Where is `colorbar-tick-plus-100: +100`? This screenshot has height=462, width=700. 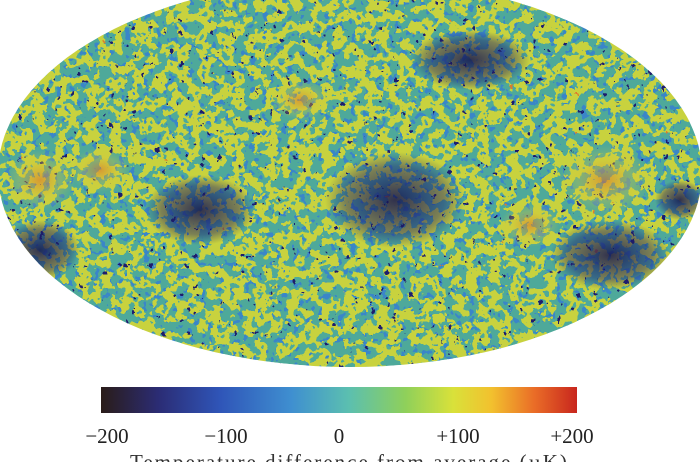
colorbar-tick-plus-100: +100 is located at coordinates (458, 436).